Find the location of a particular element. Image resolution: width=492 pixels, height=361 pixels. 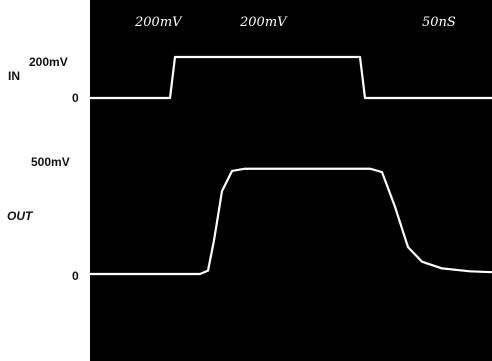

timebase-label: 50nS is located at coordinates (439, 22).